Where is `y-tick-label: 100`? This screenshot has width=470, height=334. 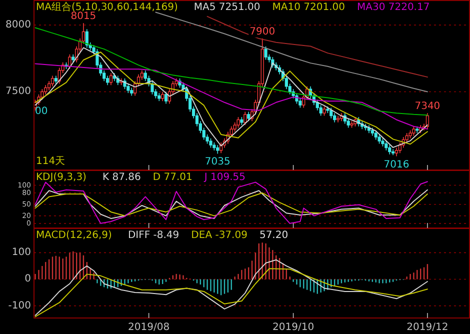 y-tick-label: 100 is located at coordinates (21, 252).